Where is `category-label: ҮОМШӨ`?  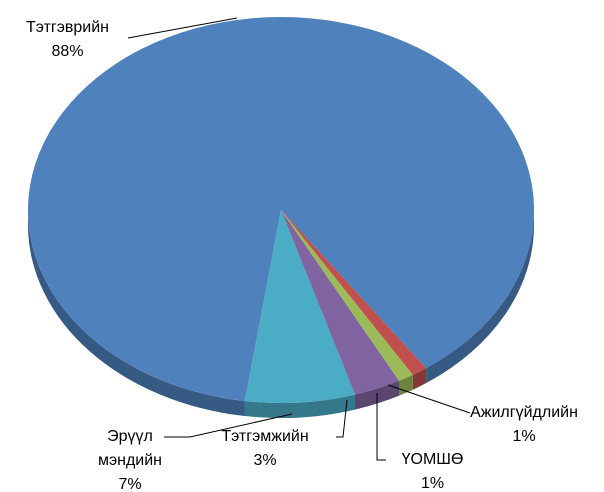
category-label: ҮОМШӨ is located at coordinates (432, 459).